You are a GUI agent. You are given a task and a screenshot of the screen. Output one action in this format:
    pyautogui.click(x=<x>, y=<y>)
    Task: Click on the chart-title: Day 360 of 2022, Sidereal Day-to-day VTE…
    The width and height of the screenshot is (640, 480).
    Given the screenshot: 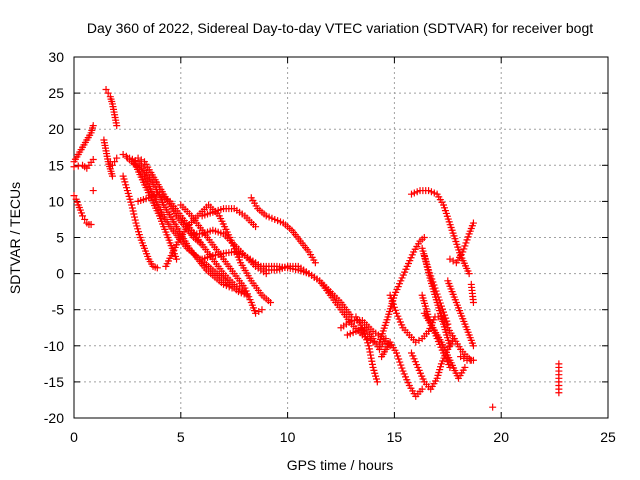 What is the action you would take?
    pyautogui.click(x=340, y=28)
    